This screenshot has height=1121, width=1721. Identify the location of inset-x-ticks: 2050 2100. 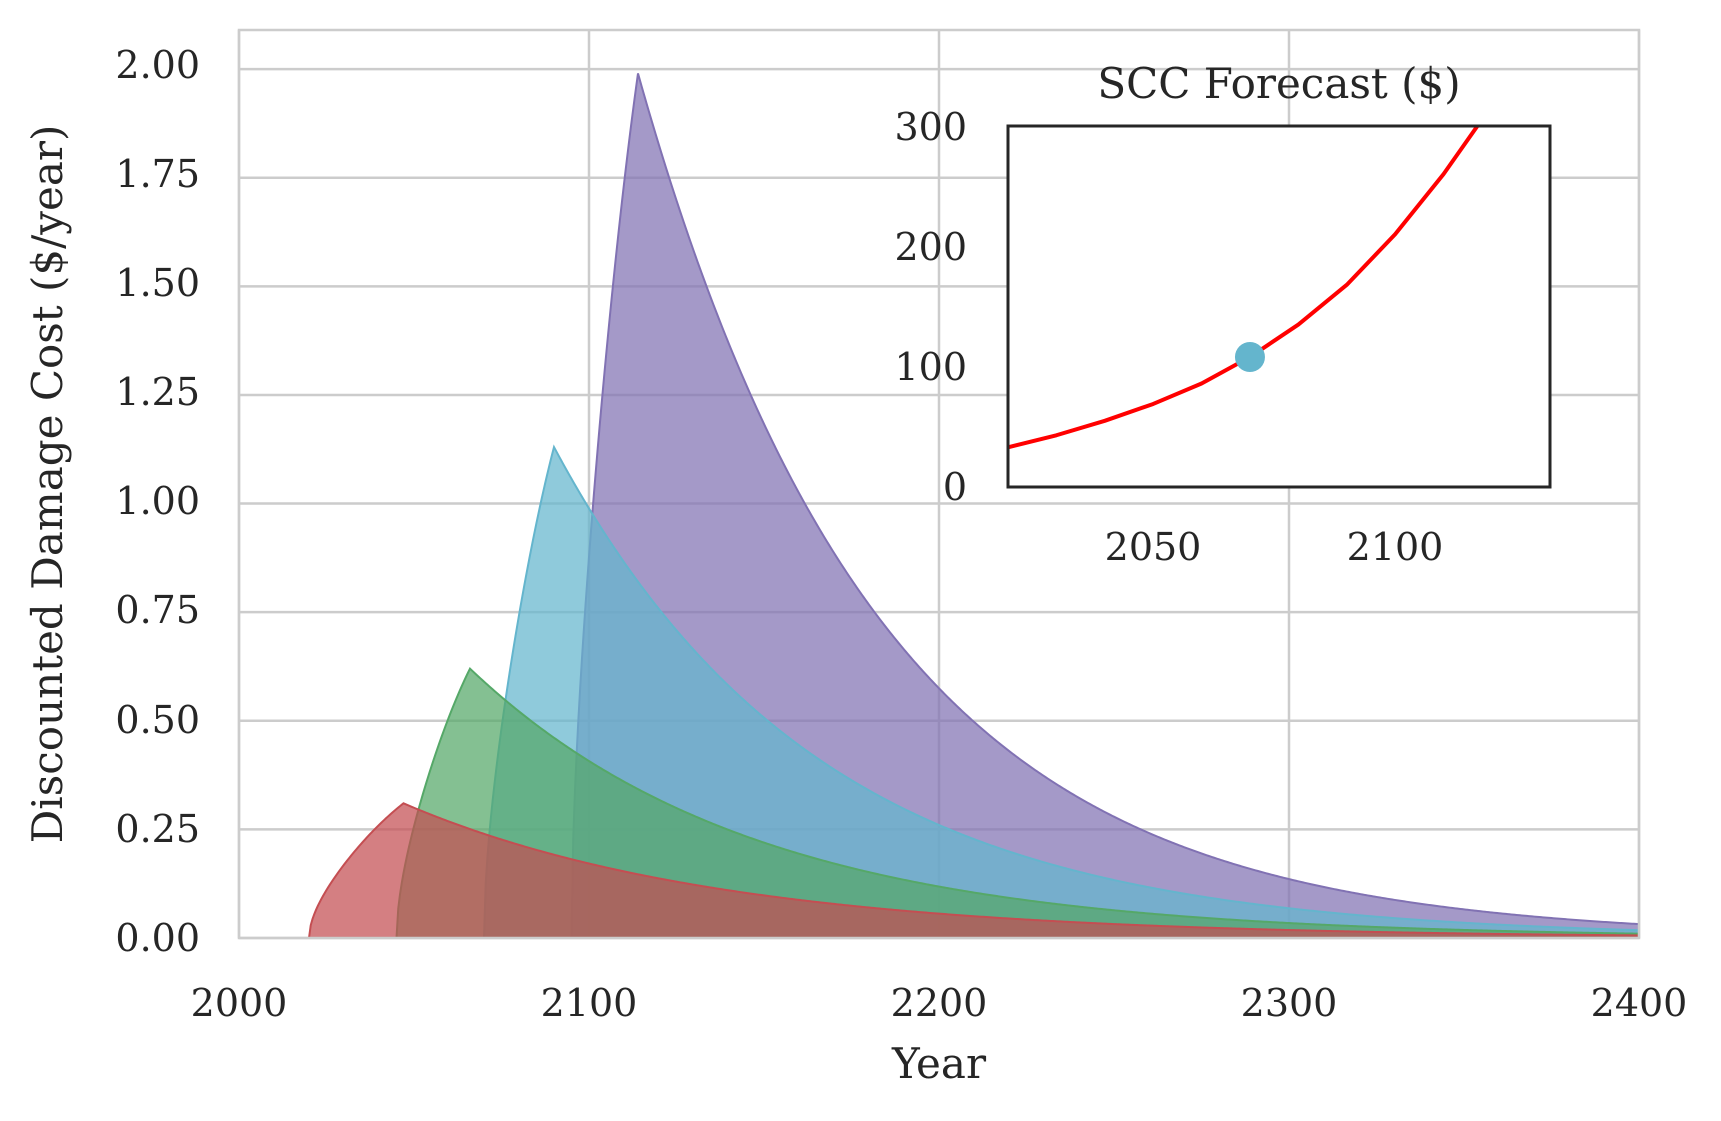
(1274, 547).